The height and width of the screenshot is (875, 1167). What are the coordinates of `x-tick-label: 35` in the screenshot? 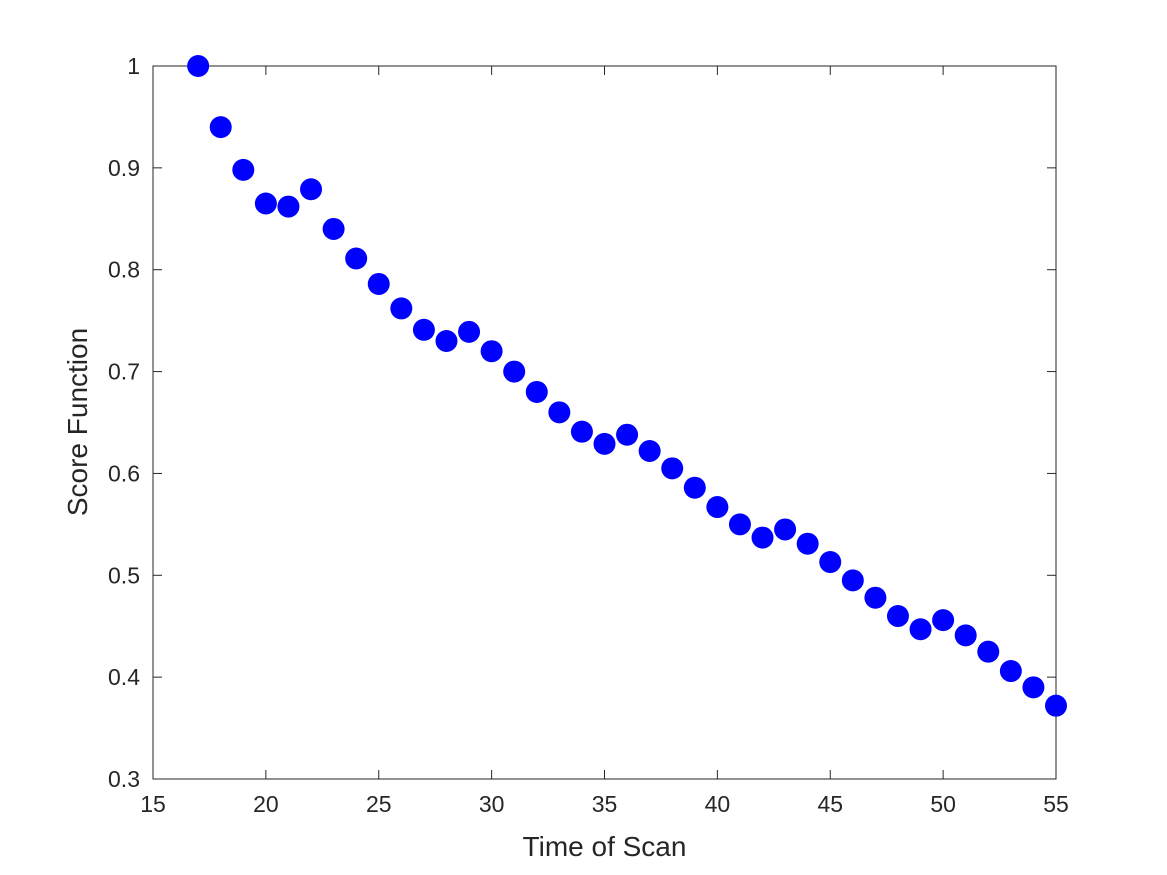 It's located at (605, 804).